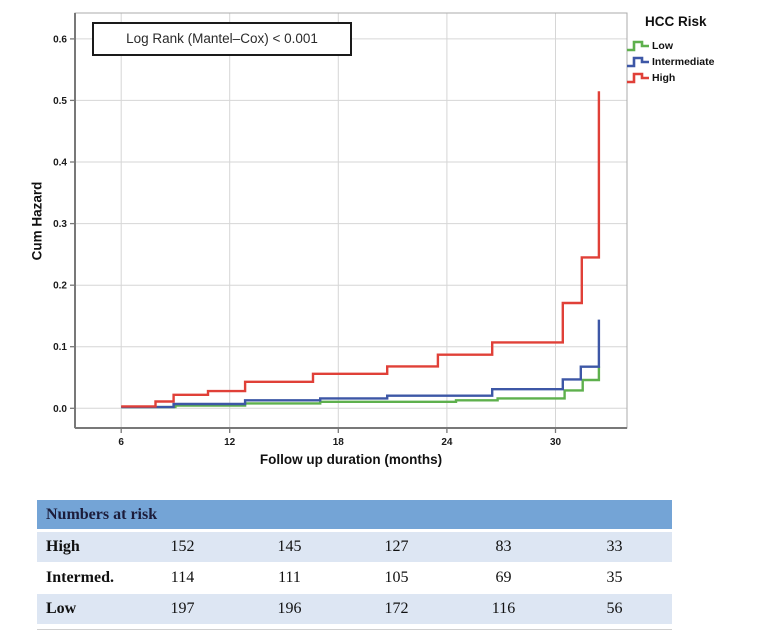 This screenshot has width=768, height=631. What do you see at coordinates (289, 546) in the screenshot?
I see `risk-value: 145` at bounding box center [289, 546].